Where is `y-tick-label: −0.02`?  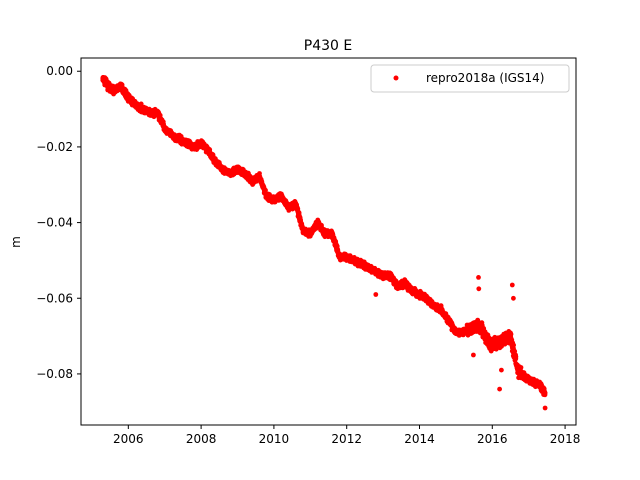
y-tick-label: −0.02 is located at coordinates (54, 147).